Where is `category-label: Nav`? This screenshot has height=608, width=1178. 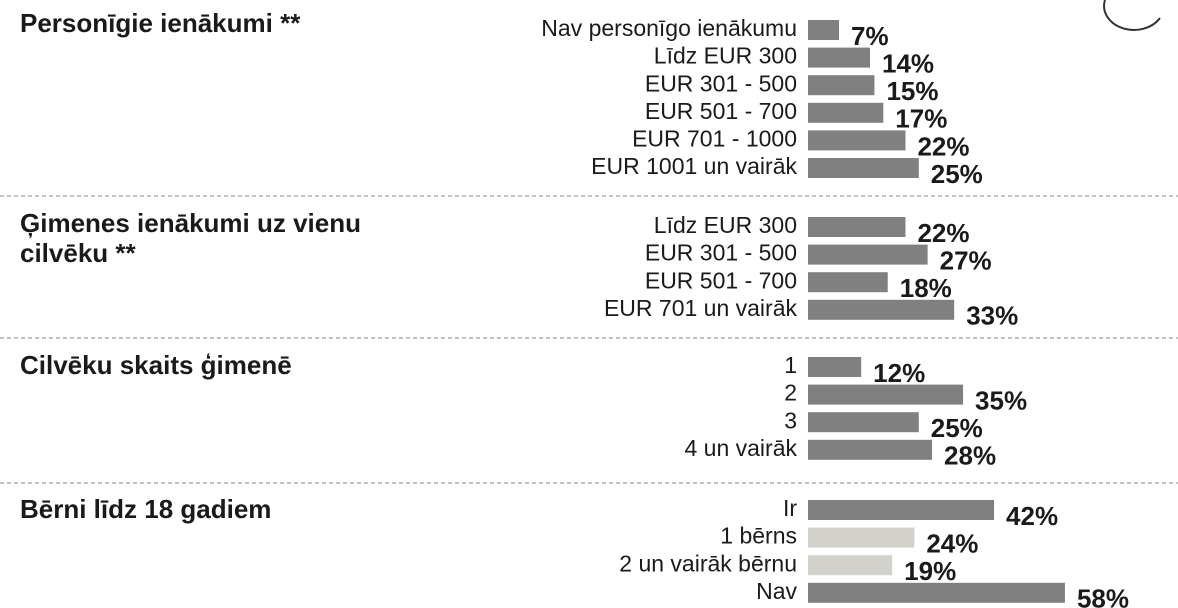
category-label: Nav is located at coordinates (776, 591).